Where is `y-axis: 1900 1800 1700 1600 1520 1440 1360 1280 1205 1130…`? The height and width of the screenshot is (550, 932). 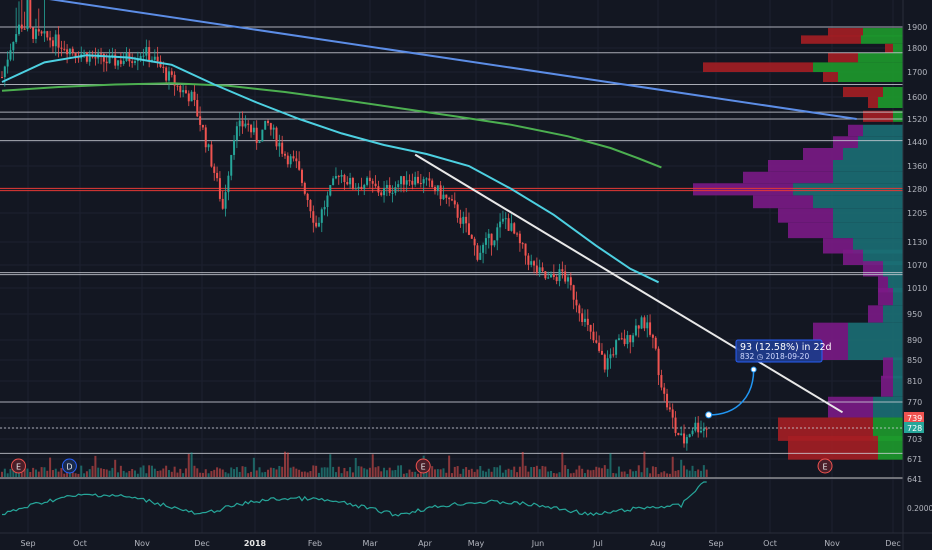 y-axis: 1900 1800 1700 1600 1520 1440 1360 1280 1205 1130… is located at coordinates (917, 253).